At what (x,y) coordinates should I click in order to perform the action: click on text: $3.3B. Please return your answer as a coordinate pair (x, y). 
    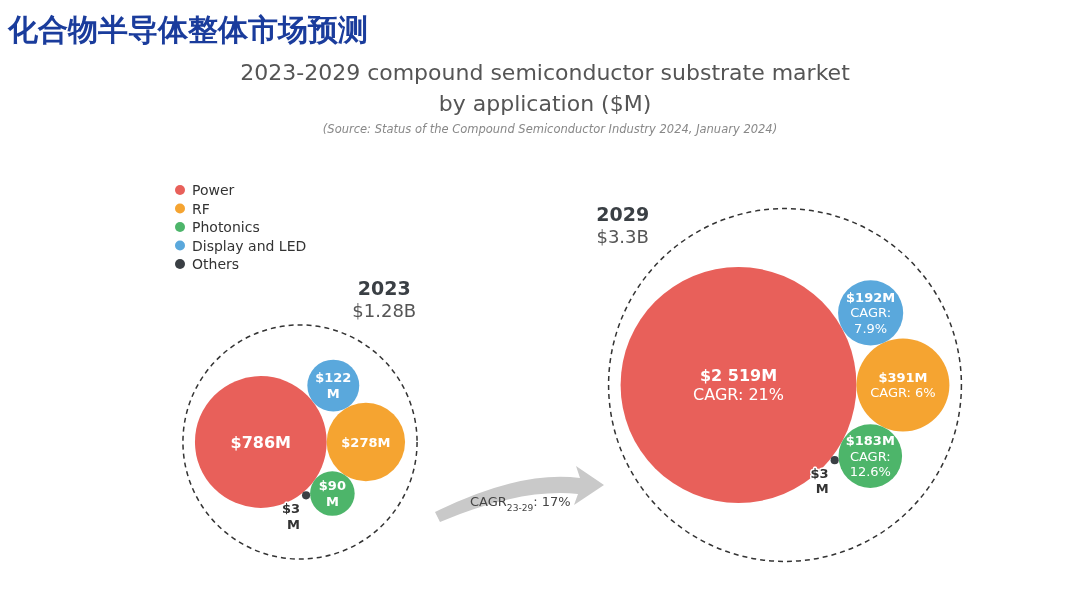
    Looking at the image, I should click on (622, 236).